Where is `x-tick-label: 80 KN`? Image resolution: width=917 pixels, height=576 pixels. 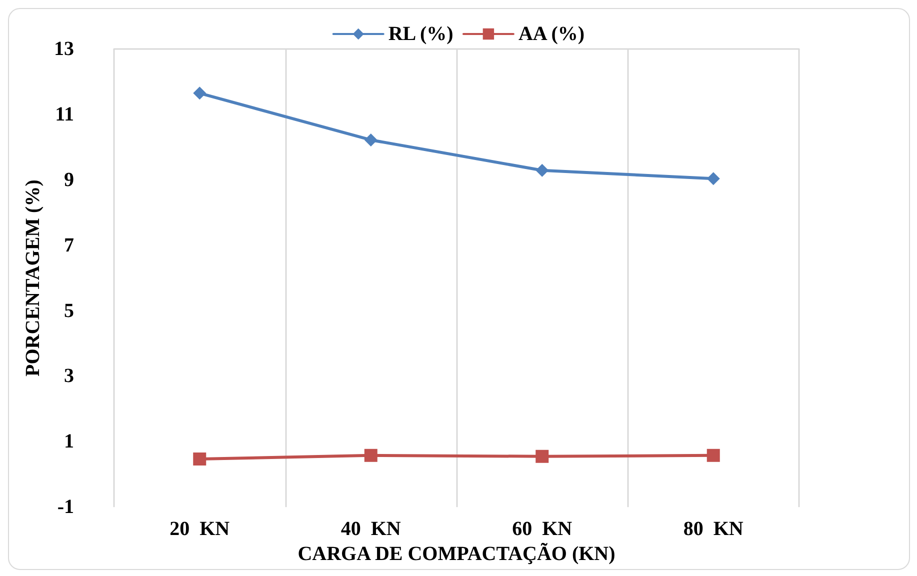
x-tick-label: 80 KN is located at coordinates (713, 529).